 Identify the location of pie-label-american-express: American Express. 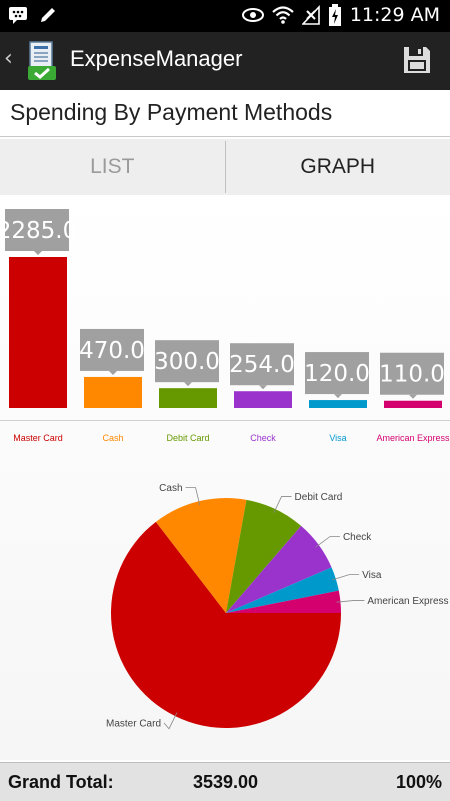
(407, 601).